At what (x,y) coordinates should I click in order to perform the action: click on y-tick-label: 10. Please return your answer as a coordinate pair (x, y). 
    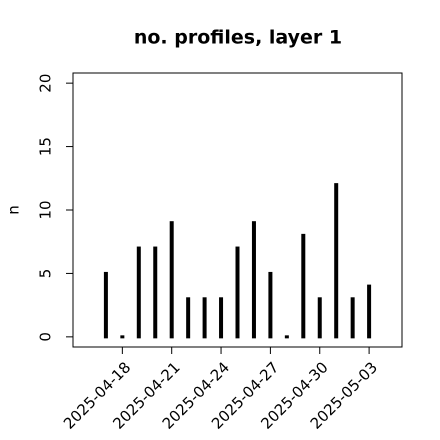
    Looking at the image, I should click on (46, 209).